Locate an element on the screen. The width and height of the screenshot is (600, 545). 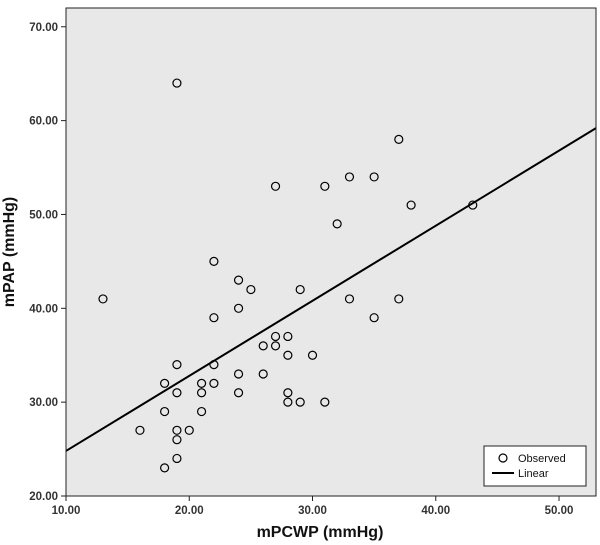
legend: Observed Linear is located at coordinates (535, 466).